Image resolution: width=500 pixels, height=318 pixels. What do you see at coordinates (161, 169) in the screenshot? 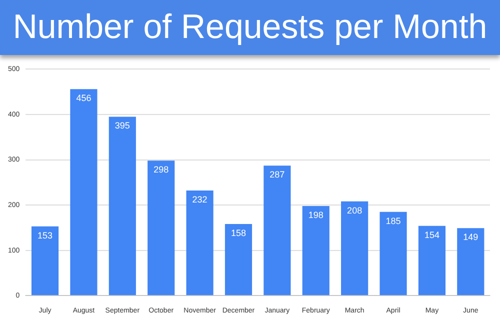
I see `data-label: 298` at bounding box center [161, 169].